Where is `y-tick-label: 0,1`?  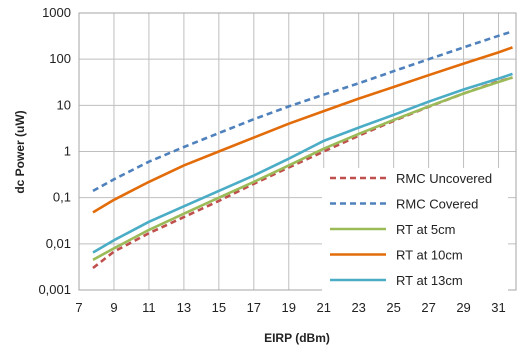 y-tick-label: 0,1 is located at coordinates (62, 197).